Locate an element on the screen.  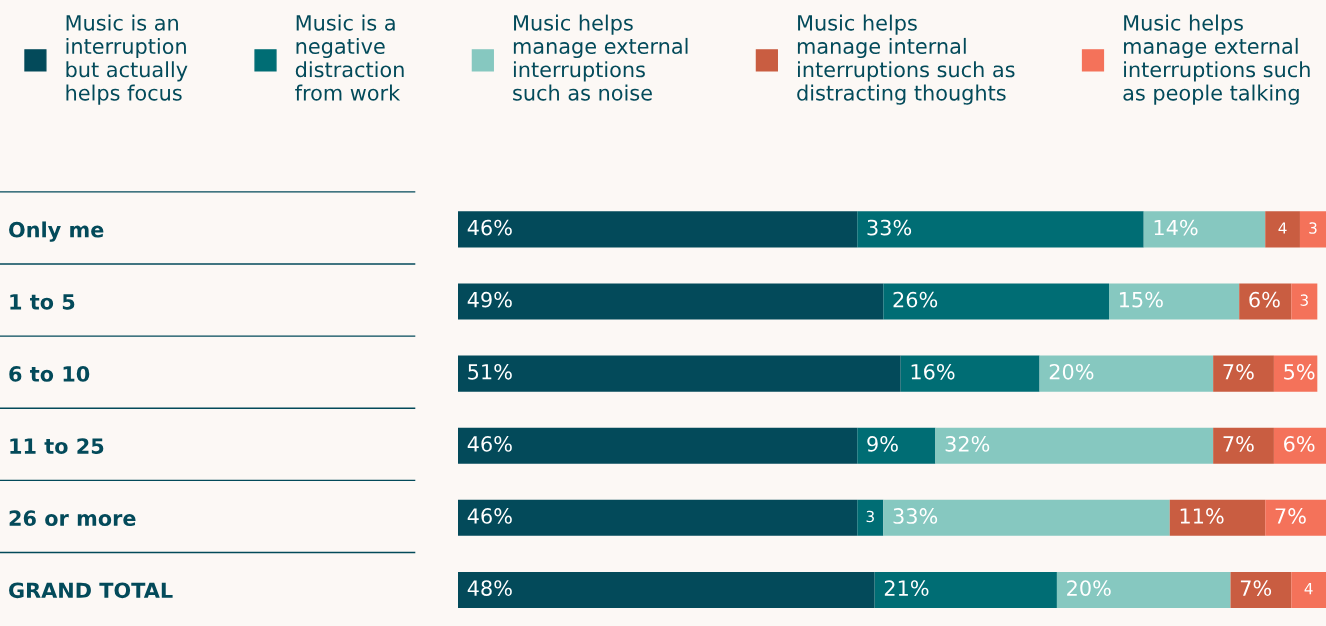
legend-label: Music is a negative distraction from work is located at coordinates (349, 57).